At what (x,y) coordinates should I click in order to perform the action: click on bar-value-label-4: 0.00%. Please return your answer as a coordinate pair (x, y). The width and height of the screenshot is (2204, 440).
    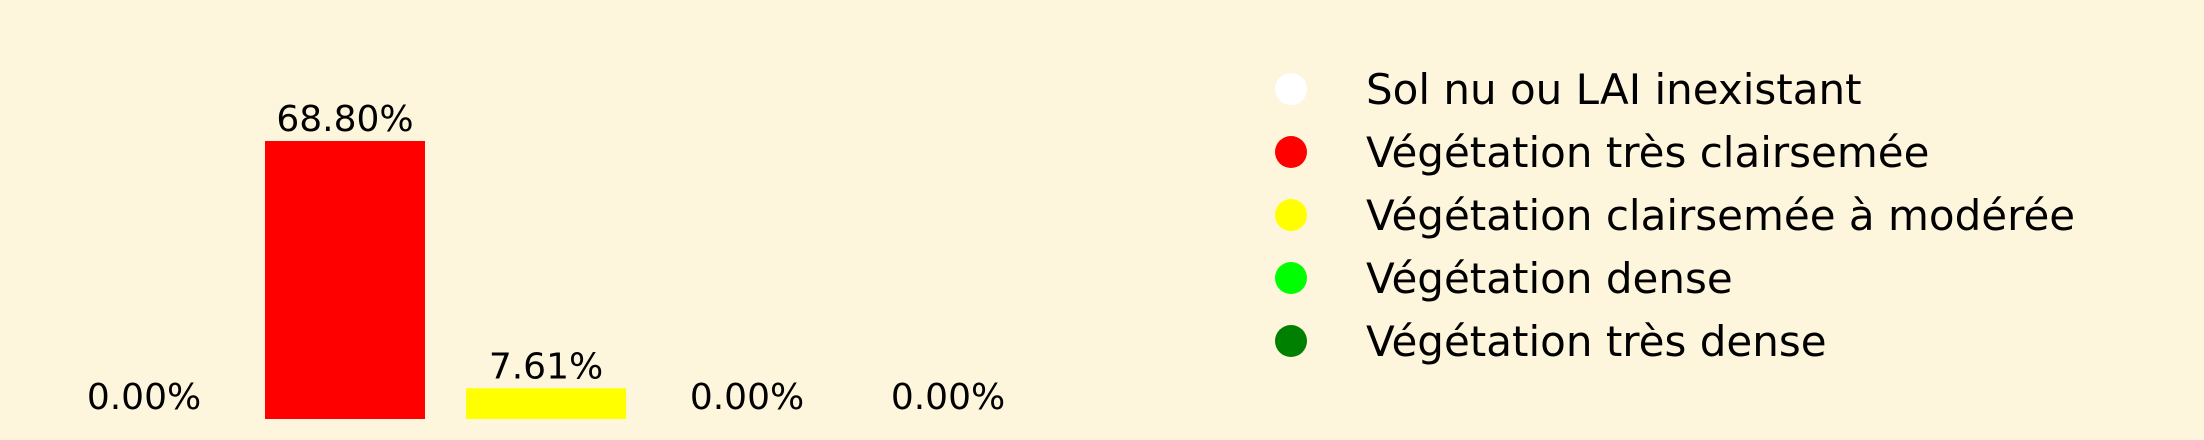
    Looking at the image, I should click on (747, 397).